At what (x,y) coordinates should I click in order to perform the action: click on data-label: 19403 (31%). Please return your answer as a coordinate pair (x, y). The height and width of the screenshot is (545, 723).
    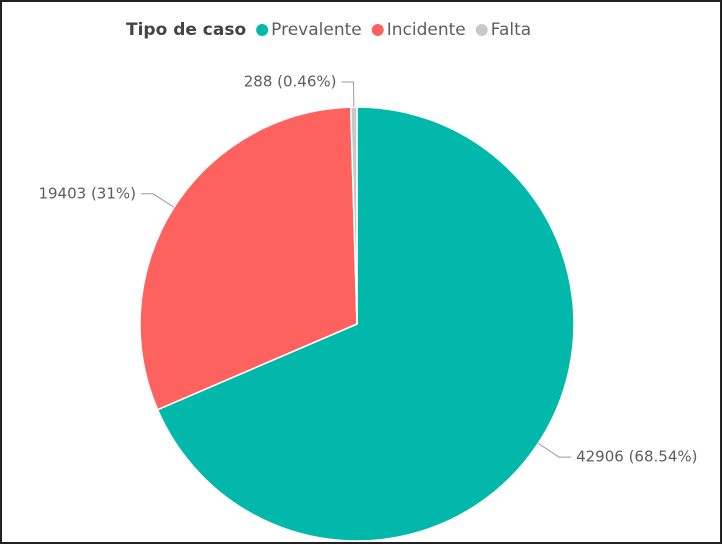
    Looking at the image, I should click on (87, 193).